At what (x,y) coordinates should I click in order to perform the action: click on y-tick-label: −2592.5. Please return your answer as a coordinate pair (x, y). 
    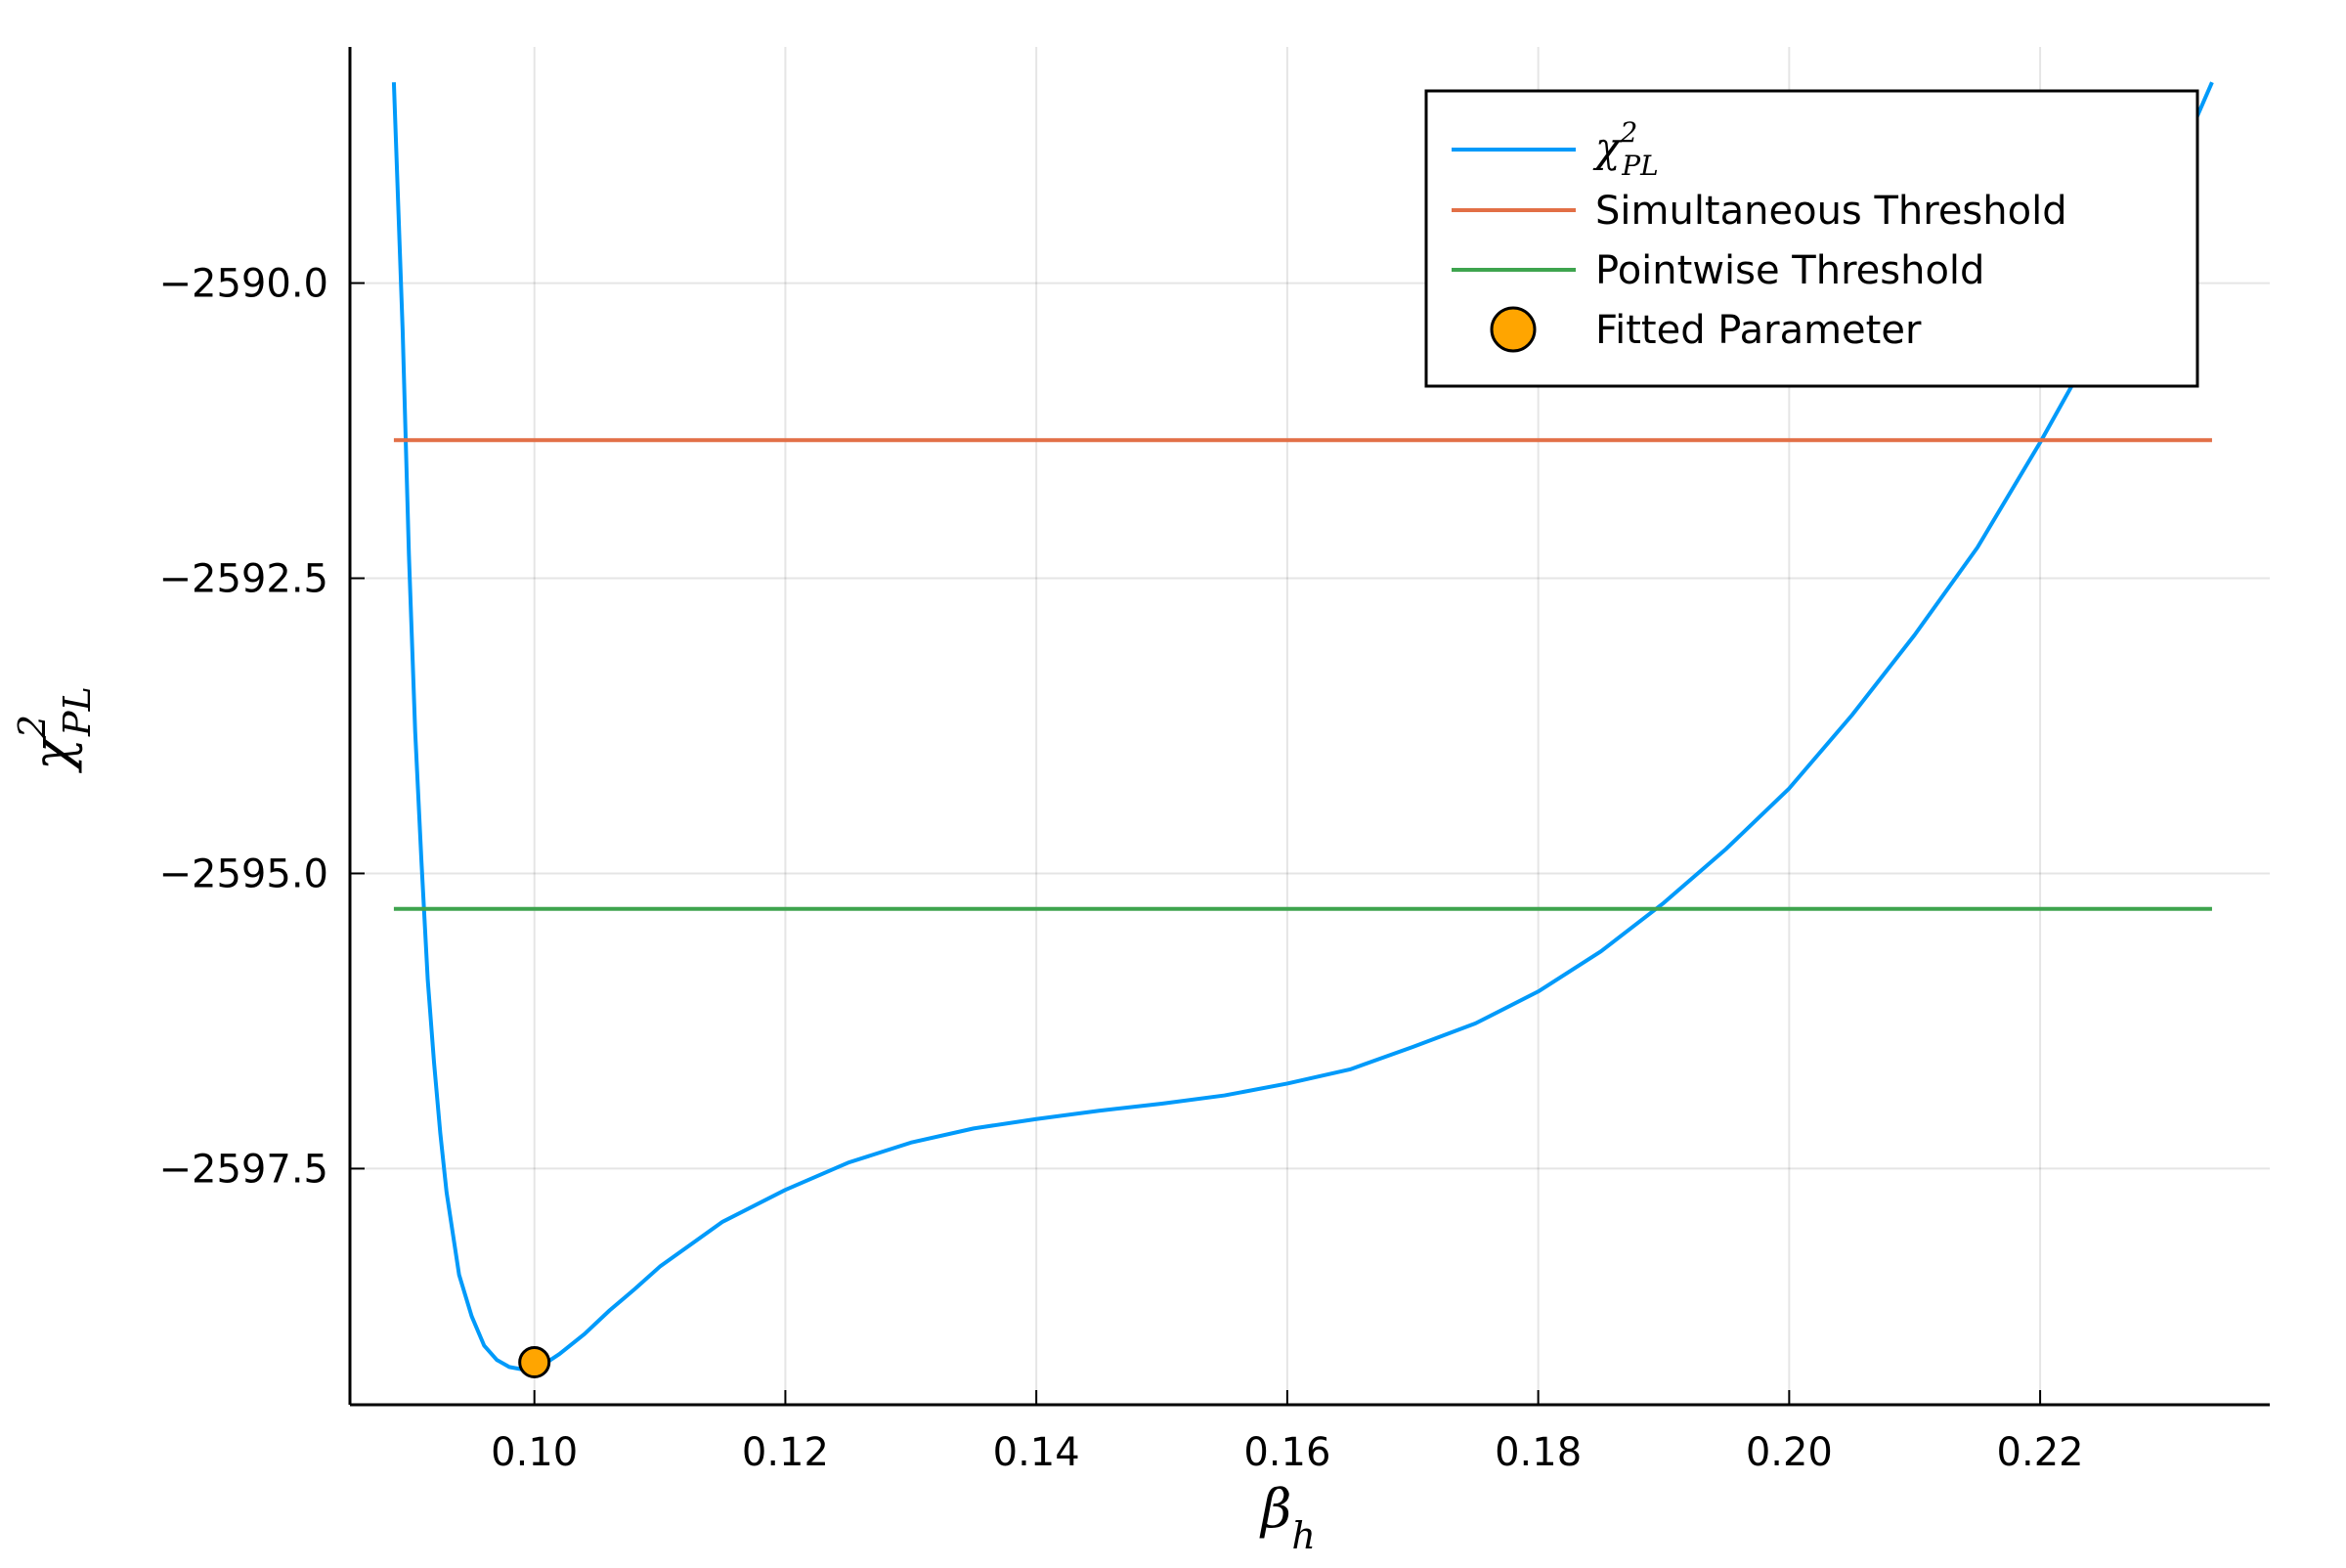
    Looking at the image, I should click on (244, 579).